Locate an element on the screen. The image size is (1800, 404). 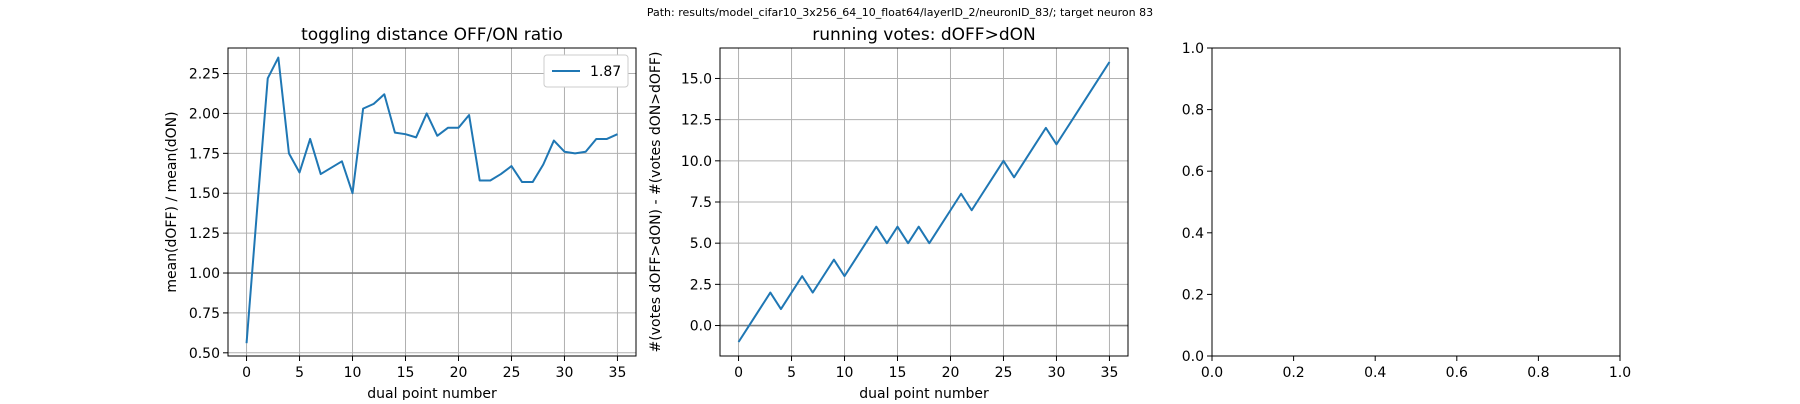
x-tick-label: 0.8 is located at coordinates (1538, 373).